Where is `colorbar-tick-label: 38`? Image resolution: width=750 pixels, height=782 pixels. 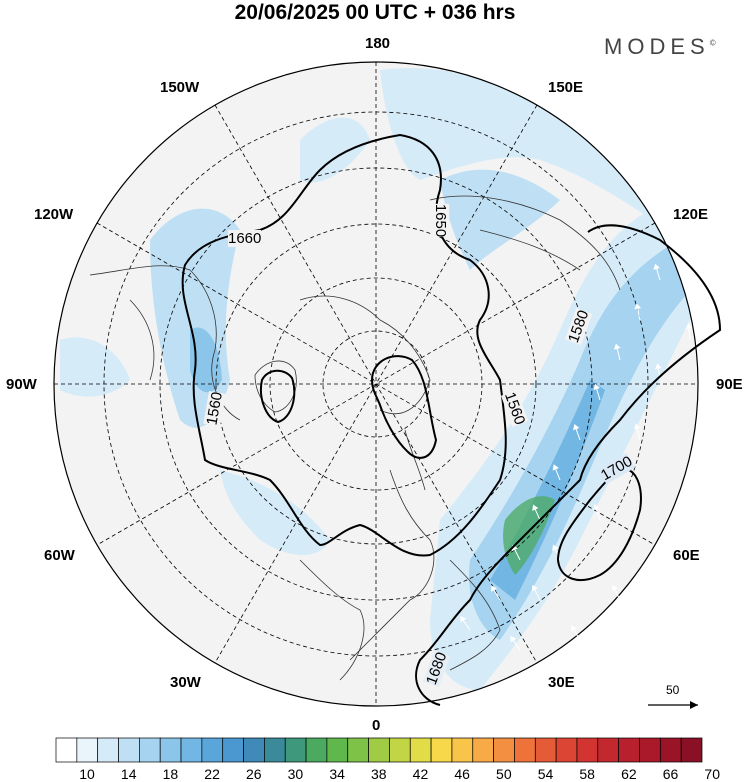 colorbar-tick-label: 38 is located at coordinates (379, 774).